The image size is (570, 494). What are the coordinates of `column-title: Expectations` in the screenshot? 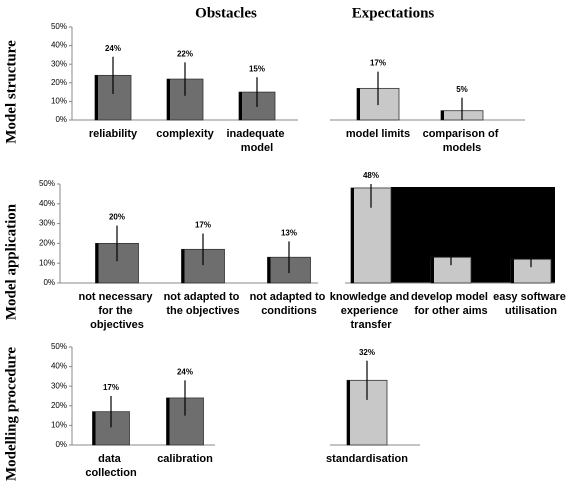 It's located at (393, 13).